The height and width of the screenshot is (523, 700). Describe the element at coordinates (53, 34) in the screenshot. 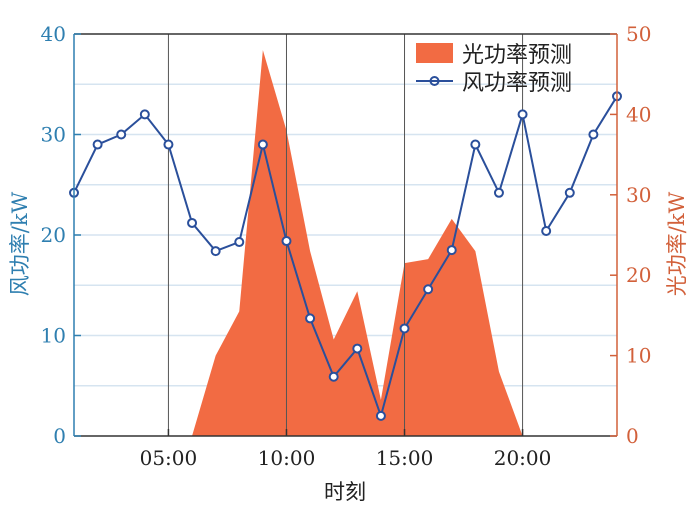

I see `tick-label-left: 40` at that location.